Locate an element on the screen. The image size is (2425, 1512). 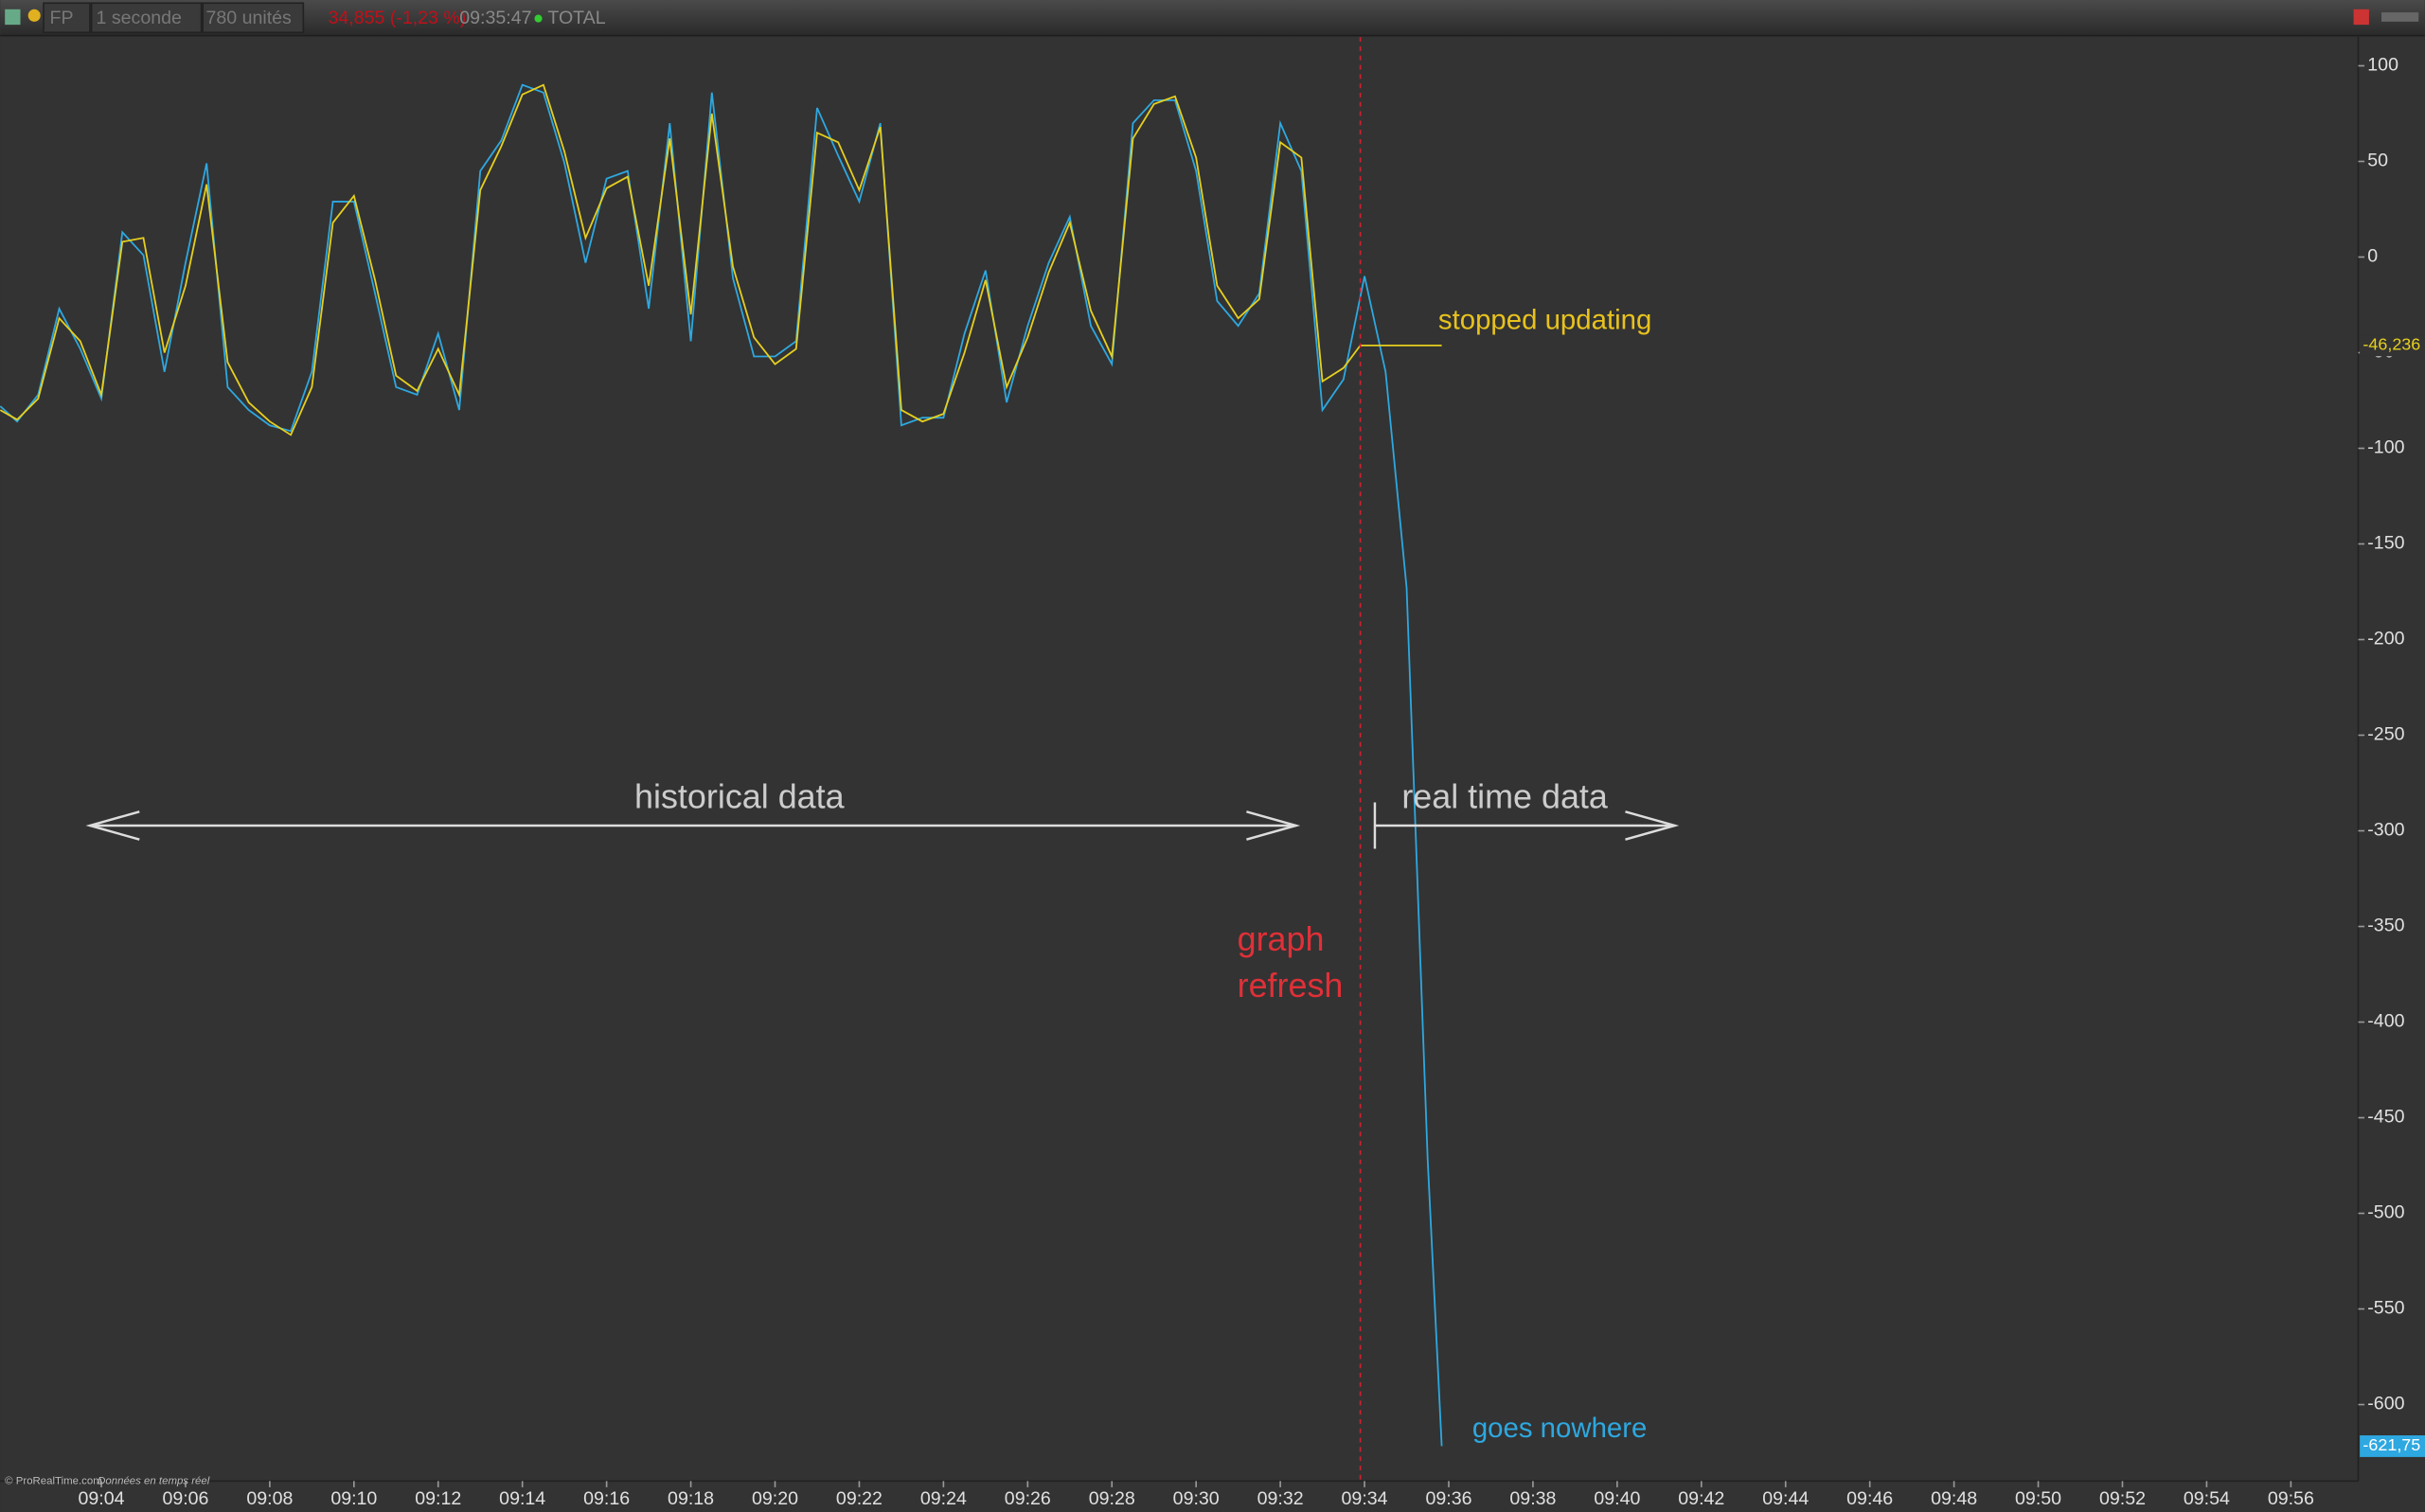
series-line is located at coordinates (721, 259).